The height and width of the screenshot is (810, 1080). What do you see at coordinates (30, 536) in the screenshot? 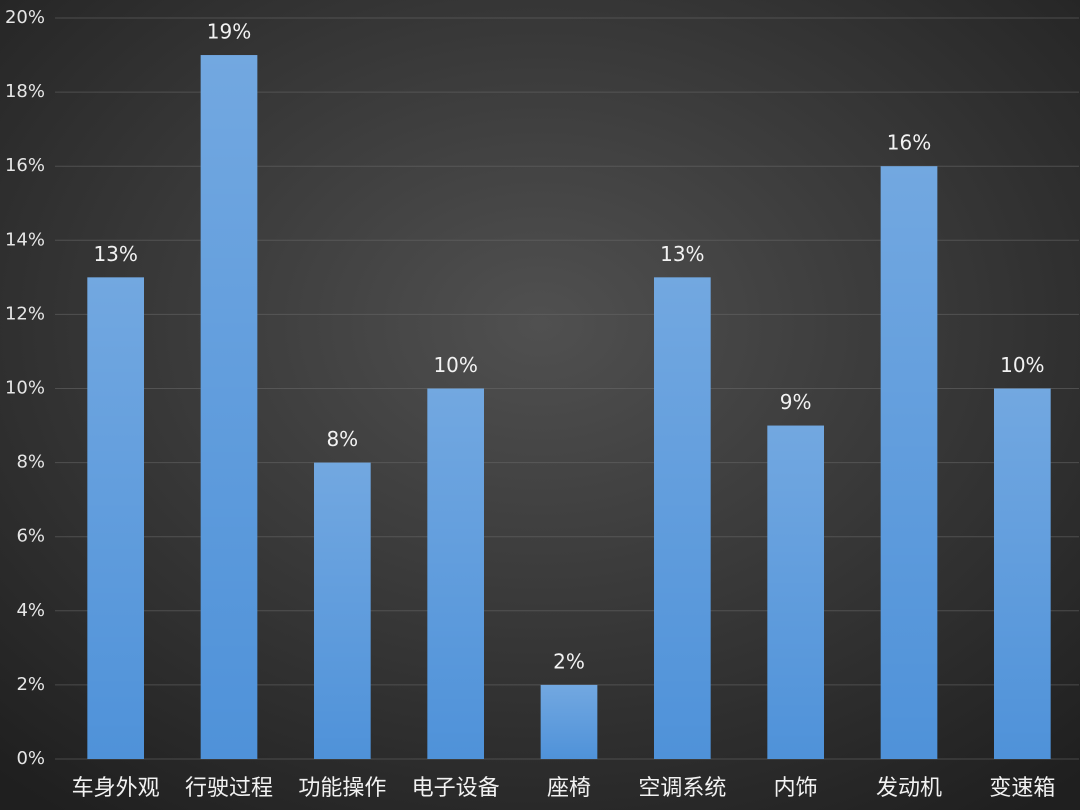
I see `y-tick-label: 6%` at bounding box center [30, 536].